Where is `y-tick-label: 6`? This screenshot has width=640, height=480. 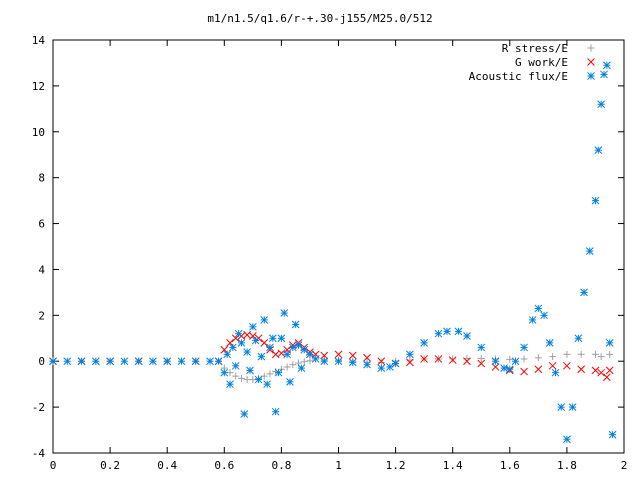 y-tick-label: 6 is located at coordinates (41, 224).